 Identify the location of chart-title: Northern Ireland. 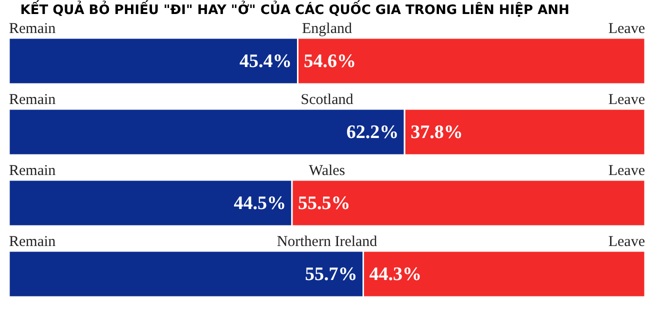
(327, 242).